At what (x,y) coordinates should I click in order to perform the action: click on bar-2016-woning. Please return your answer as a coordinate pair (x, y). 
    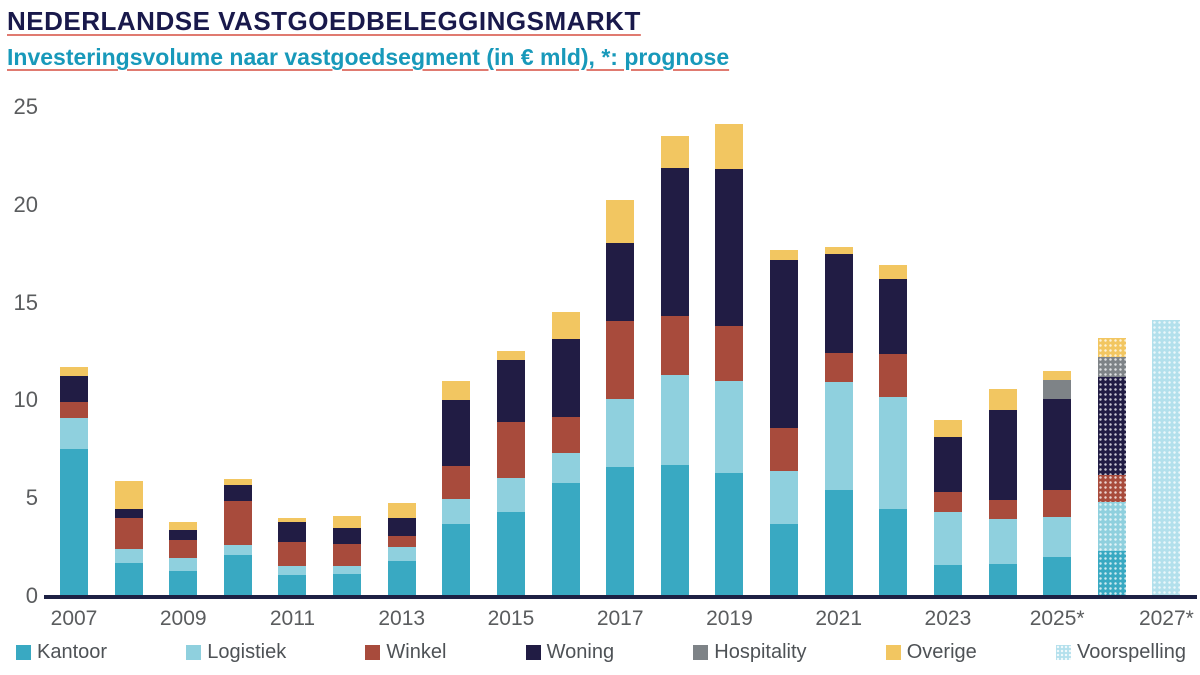
    Looking at the image, I should click on (565, 378).